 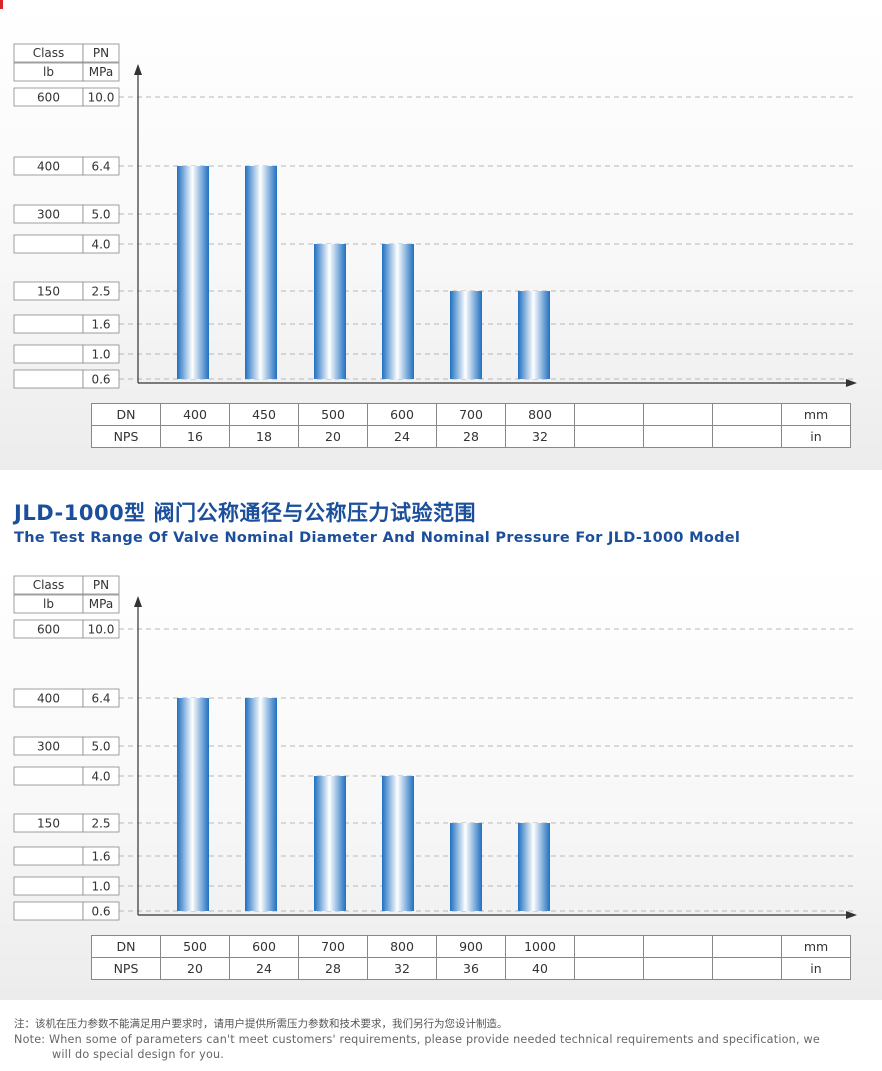 What do you see at coordinates (48, 72) in the screenshot?
I see `header-lb-label: lb` at bounding box center [48, 72].